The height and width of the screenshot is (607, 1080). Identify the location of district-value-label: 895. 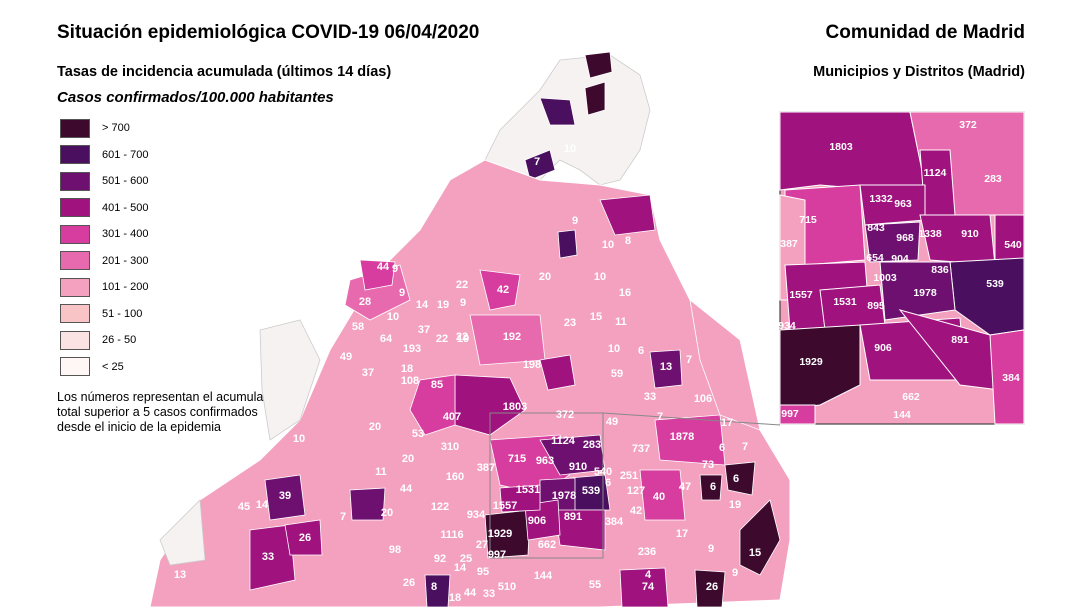
(876, 306).